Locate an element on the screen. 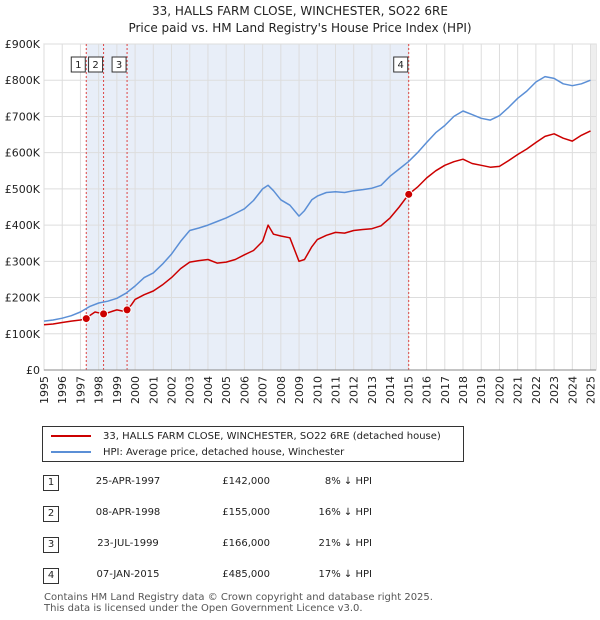 The image size is (600, 620). x-tick-label: 2002 is located at coordinates (172, 390).